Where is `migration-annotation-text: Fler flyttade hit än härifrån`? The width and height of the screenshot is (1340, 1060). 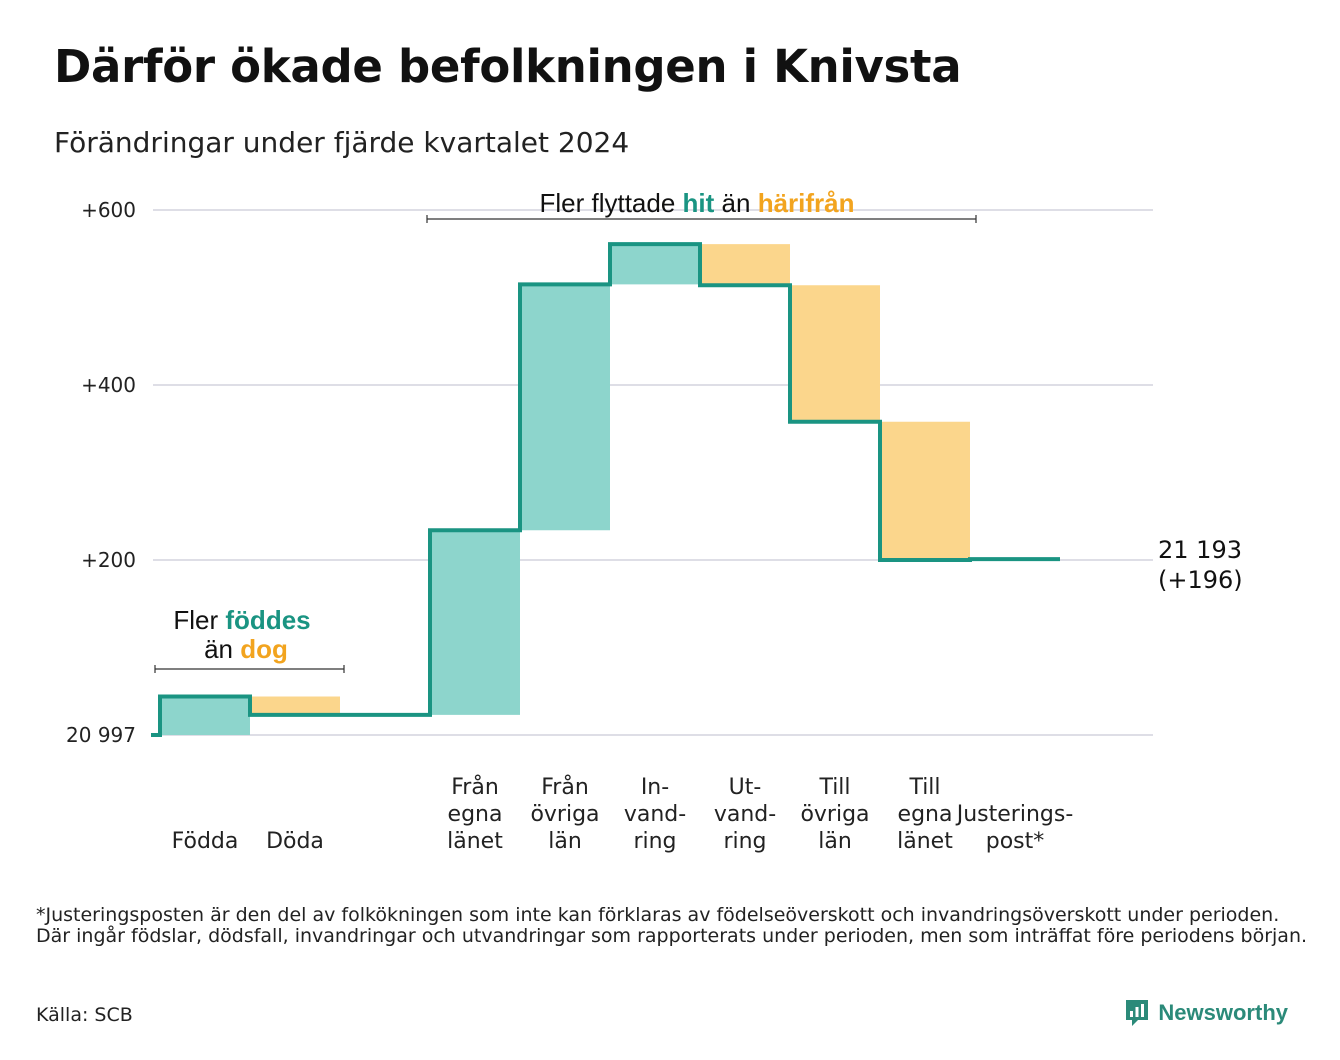 migration-annotation-text: Fler flyttade hit än härifrån is located at coordinates (696, 203).